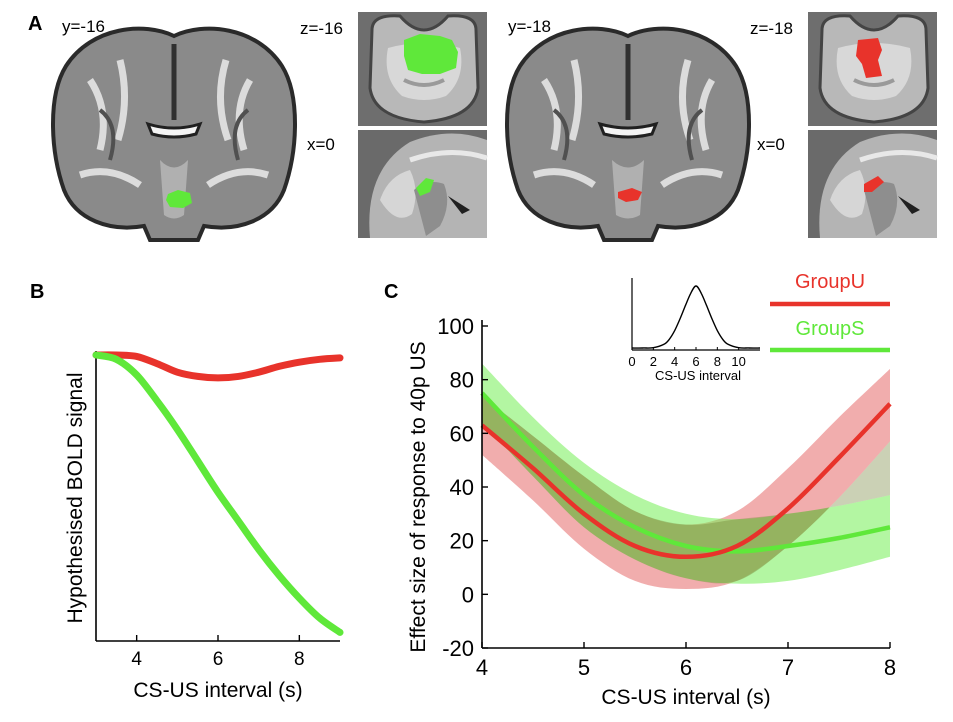 The image size is (953, 722). Describe the element at coordinates (674, 361) in the screenshot. I see `inset-x-tick-label: 4` at that location.